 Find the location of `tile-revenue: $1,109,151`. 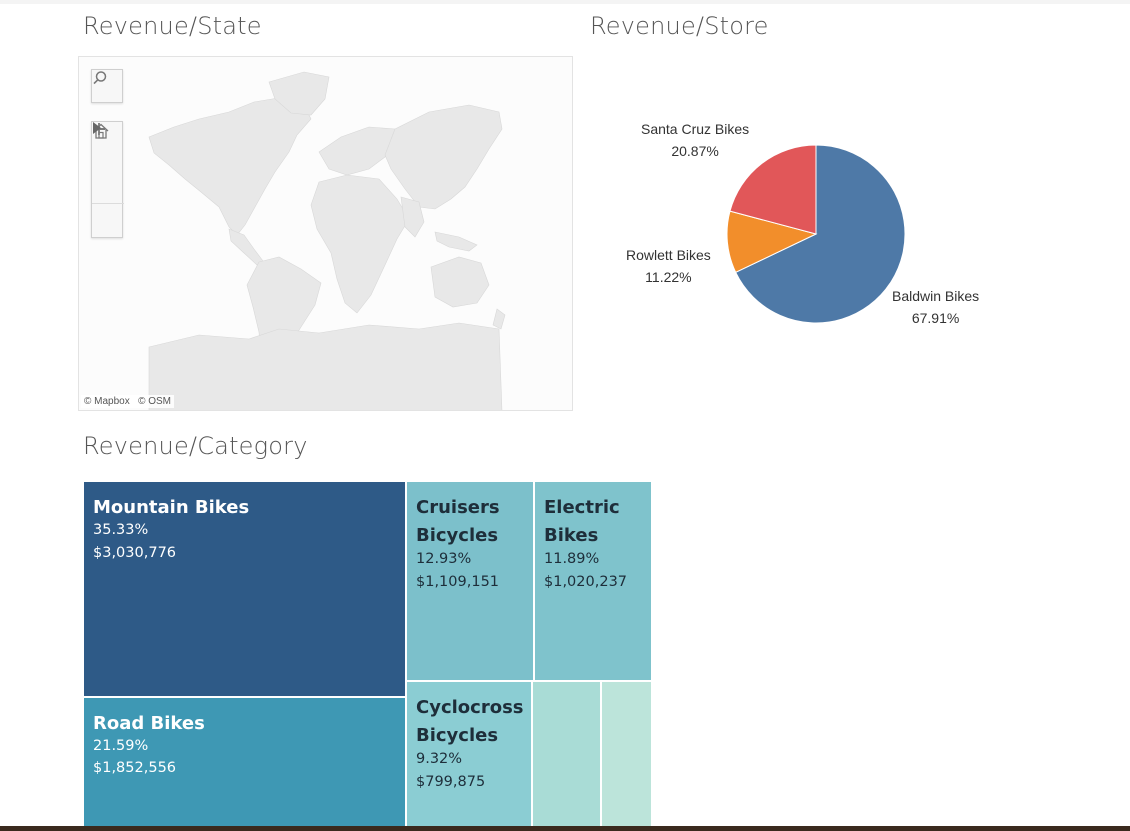

tile-revenue: $1,109,151 is located at coordinates (458, 582).